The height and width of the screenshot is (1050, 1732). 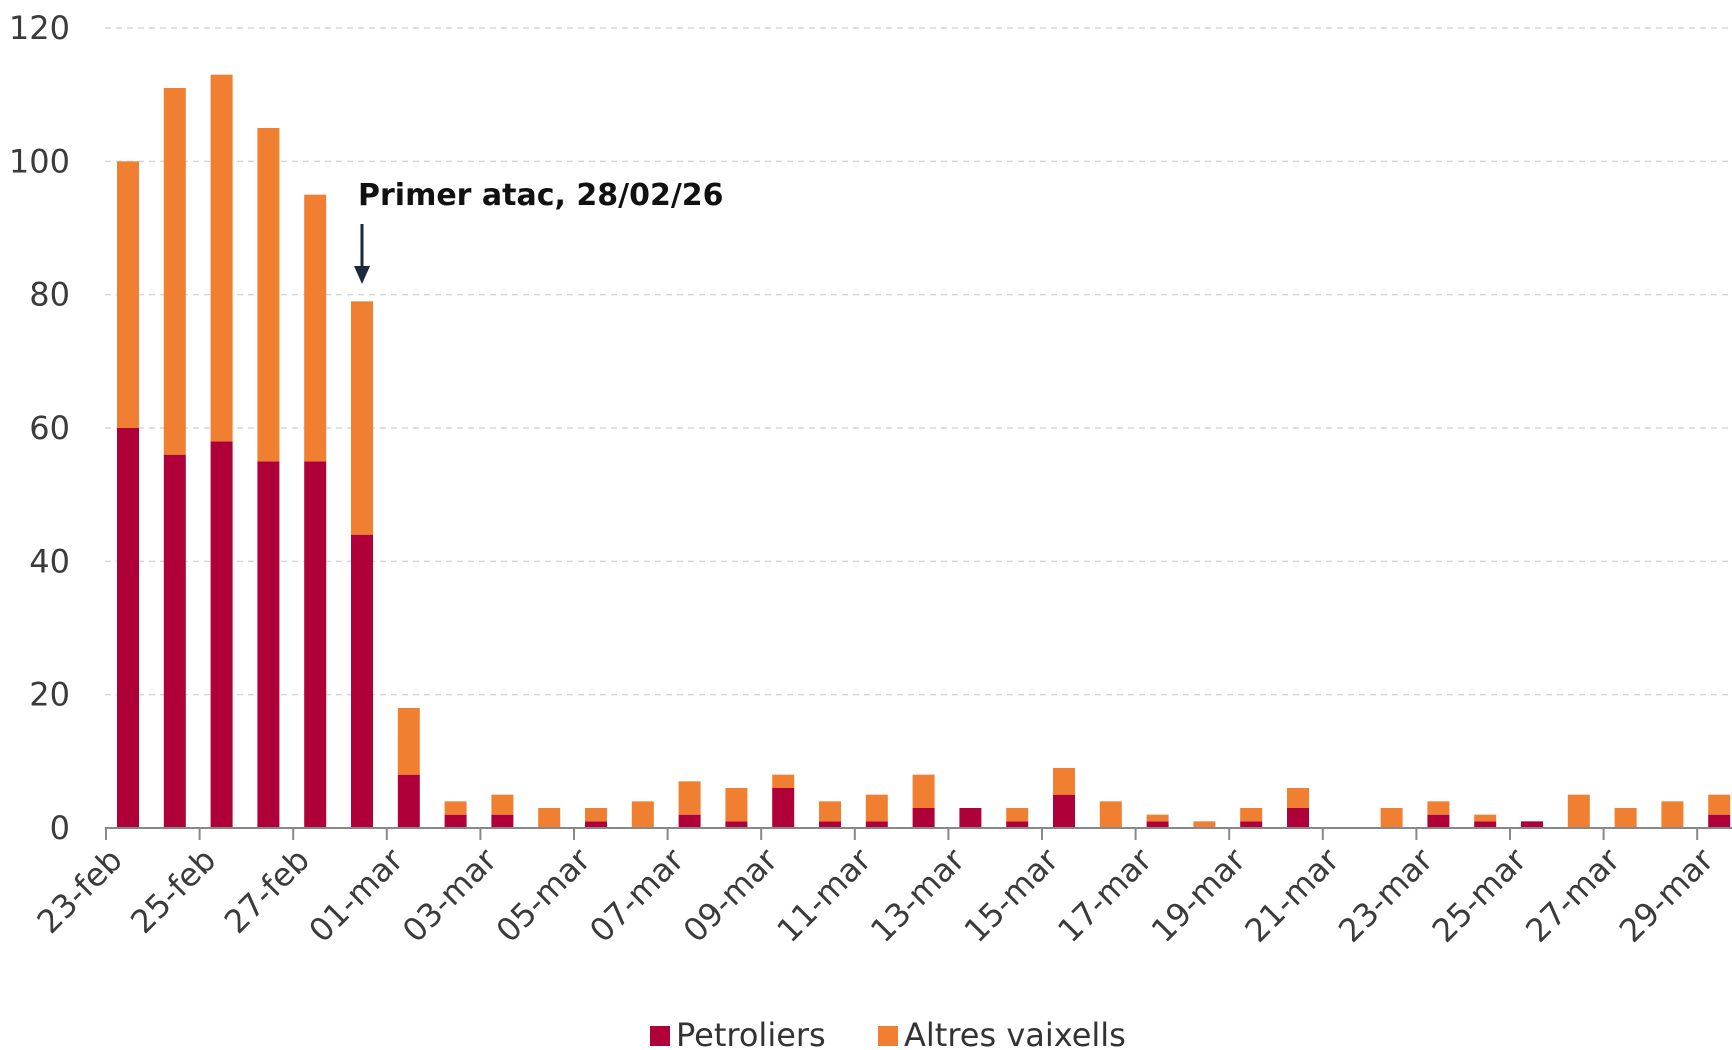 I want to click on legend-swatch-altres-vaixells, so click(x=888, y=1036).